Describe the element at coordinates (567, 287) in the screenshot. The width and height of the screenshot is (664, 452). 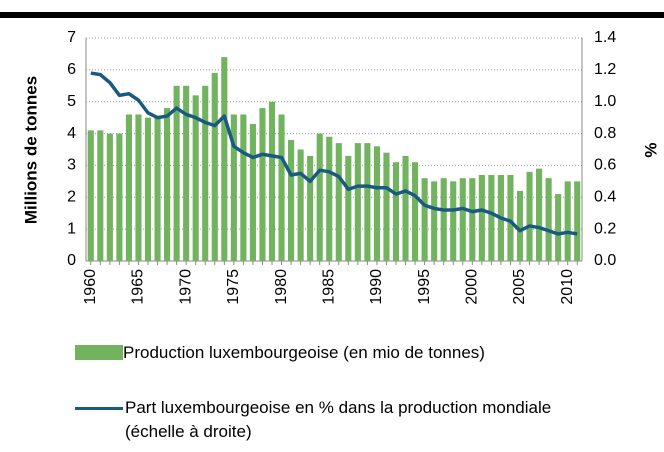
I see `x-tick-label: 2010` at that location.